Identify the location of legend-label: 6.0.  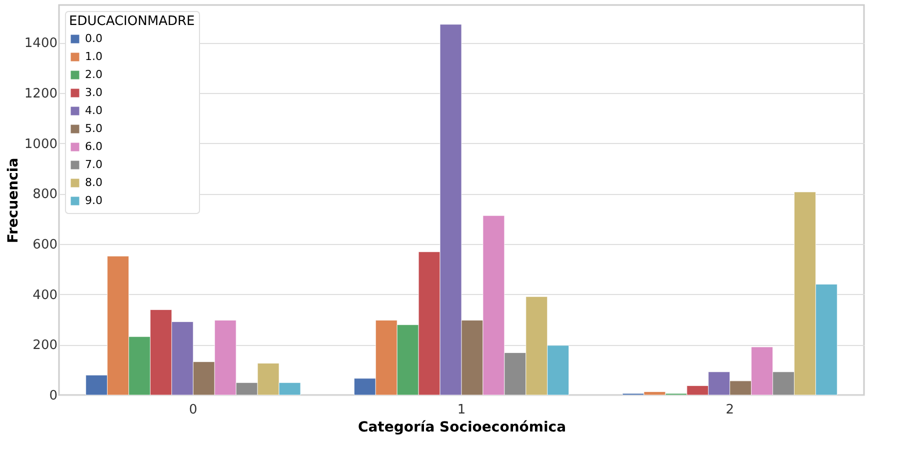
(93, 146).